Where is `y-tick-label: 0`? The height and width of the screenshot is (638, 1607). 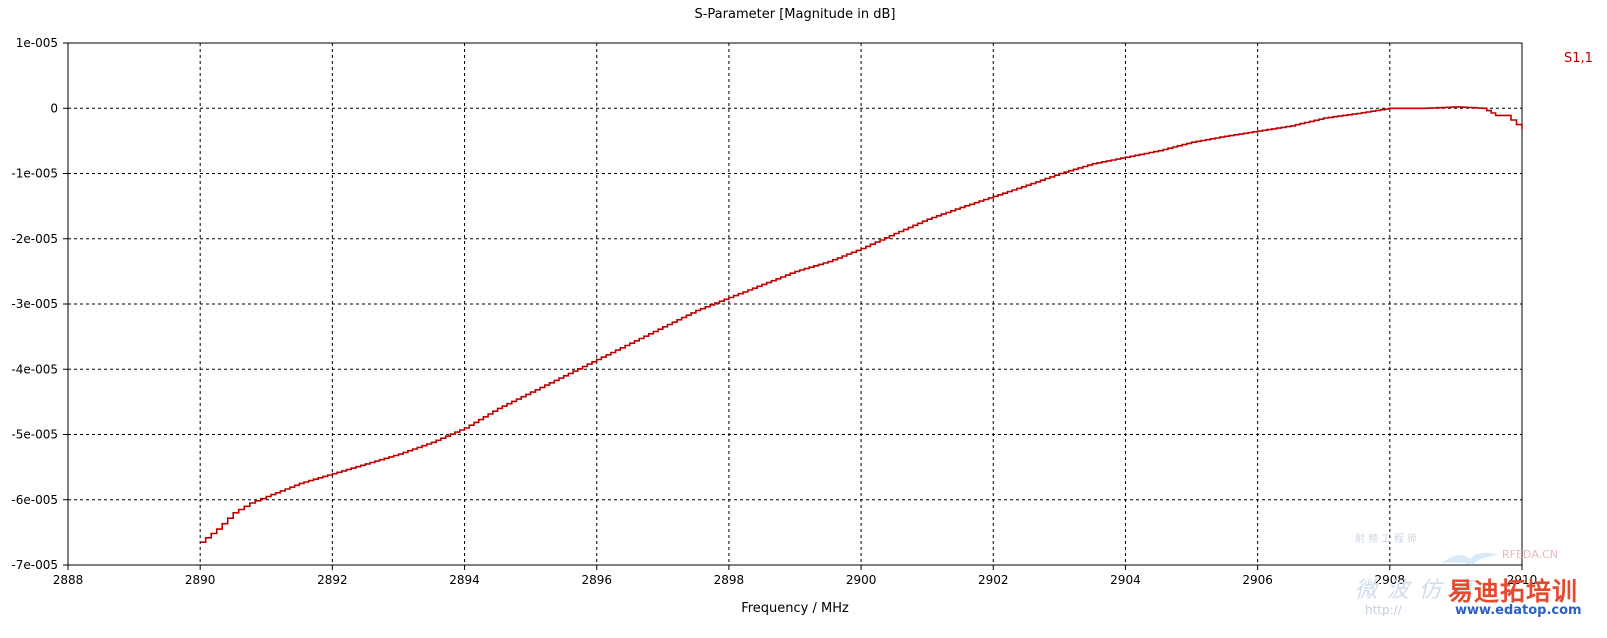 y-tick-label: 0 is located at coordinates (54, 108).